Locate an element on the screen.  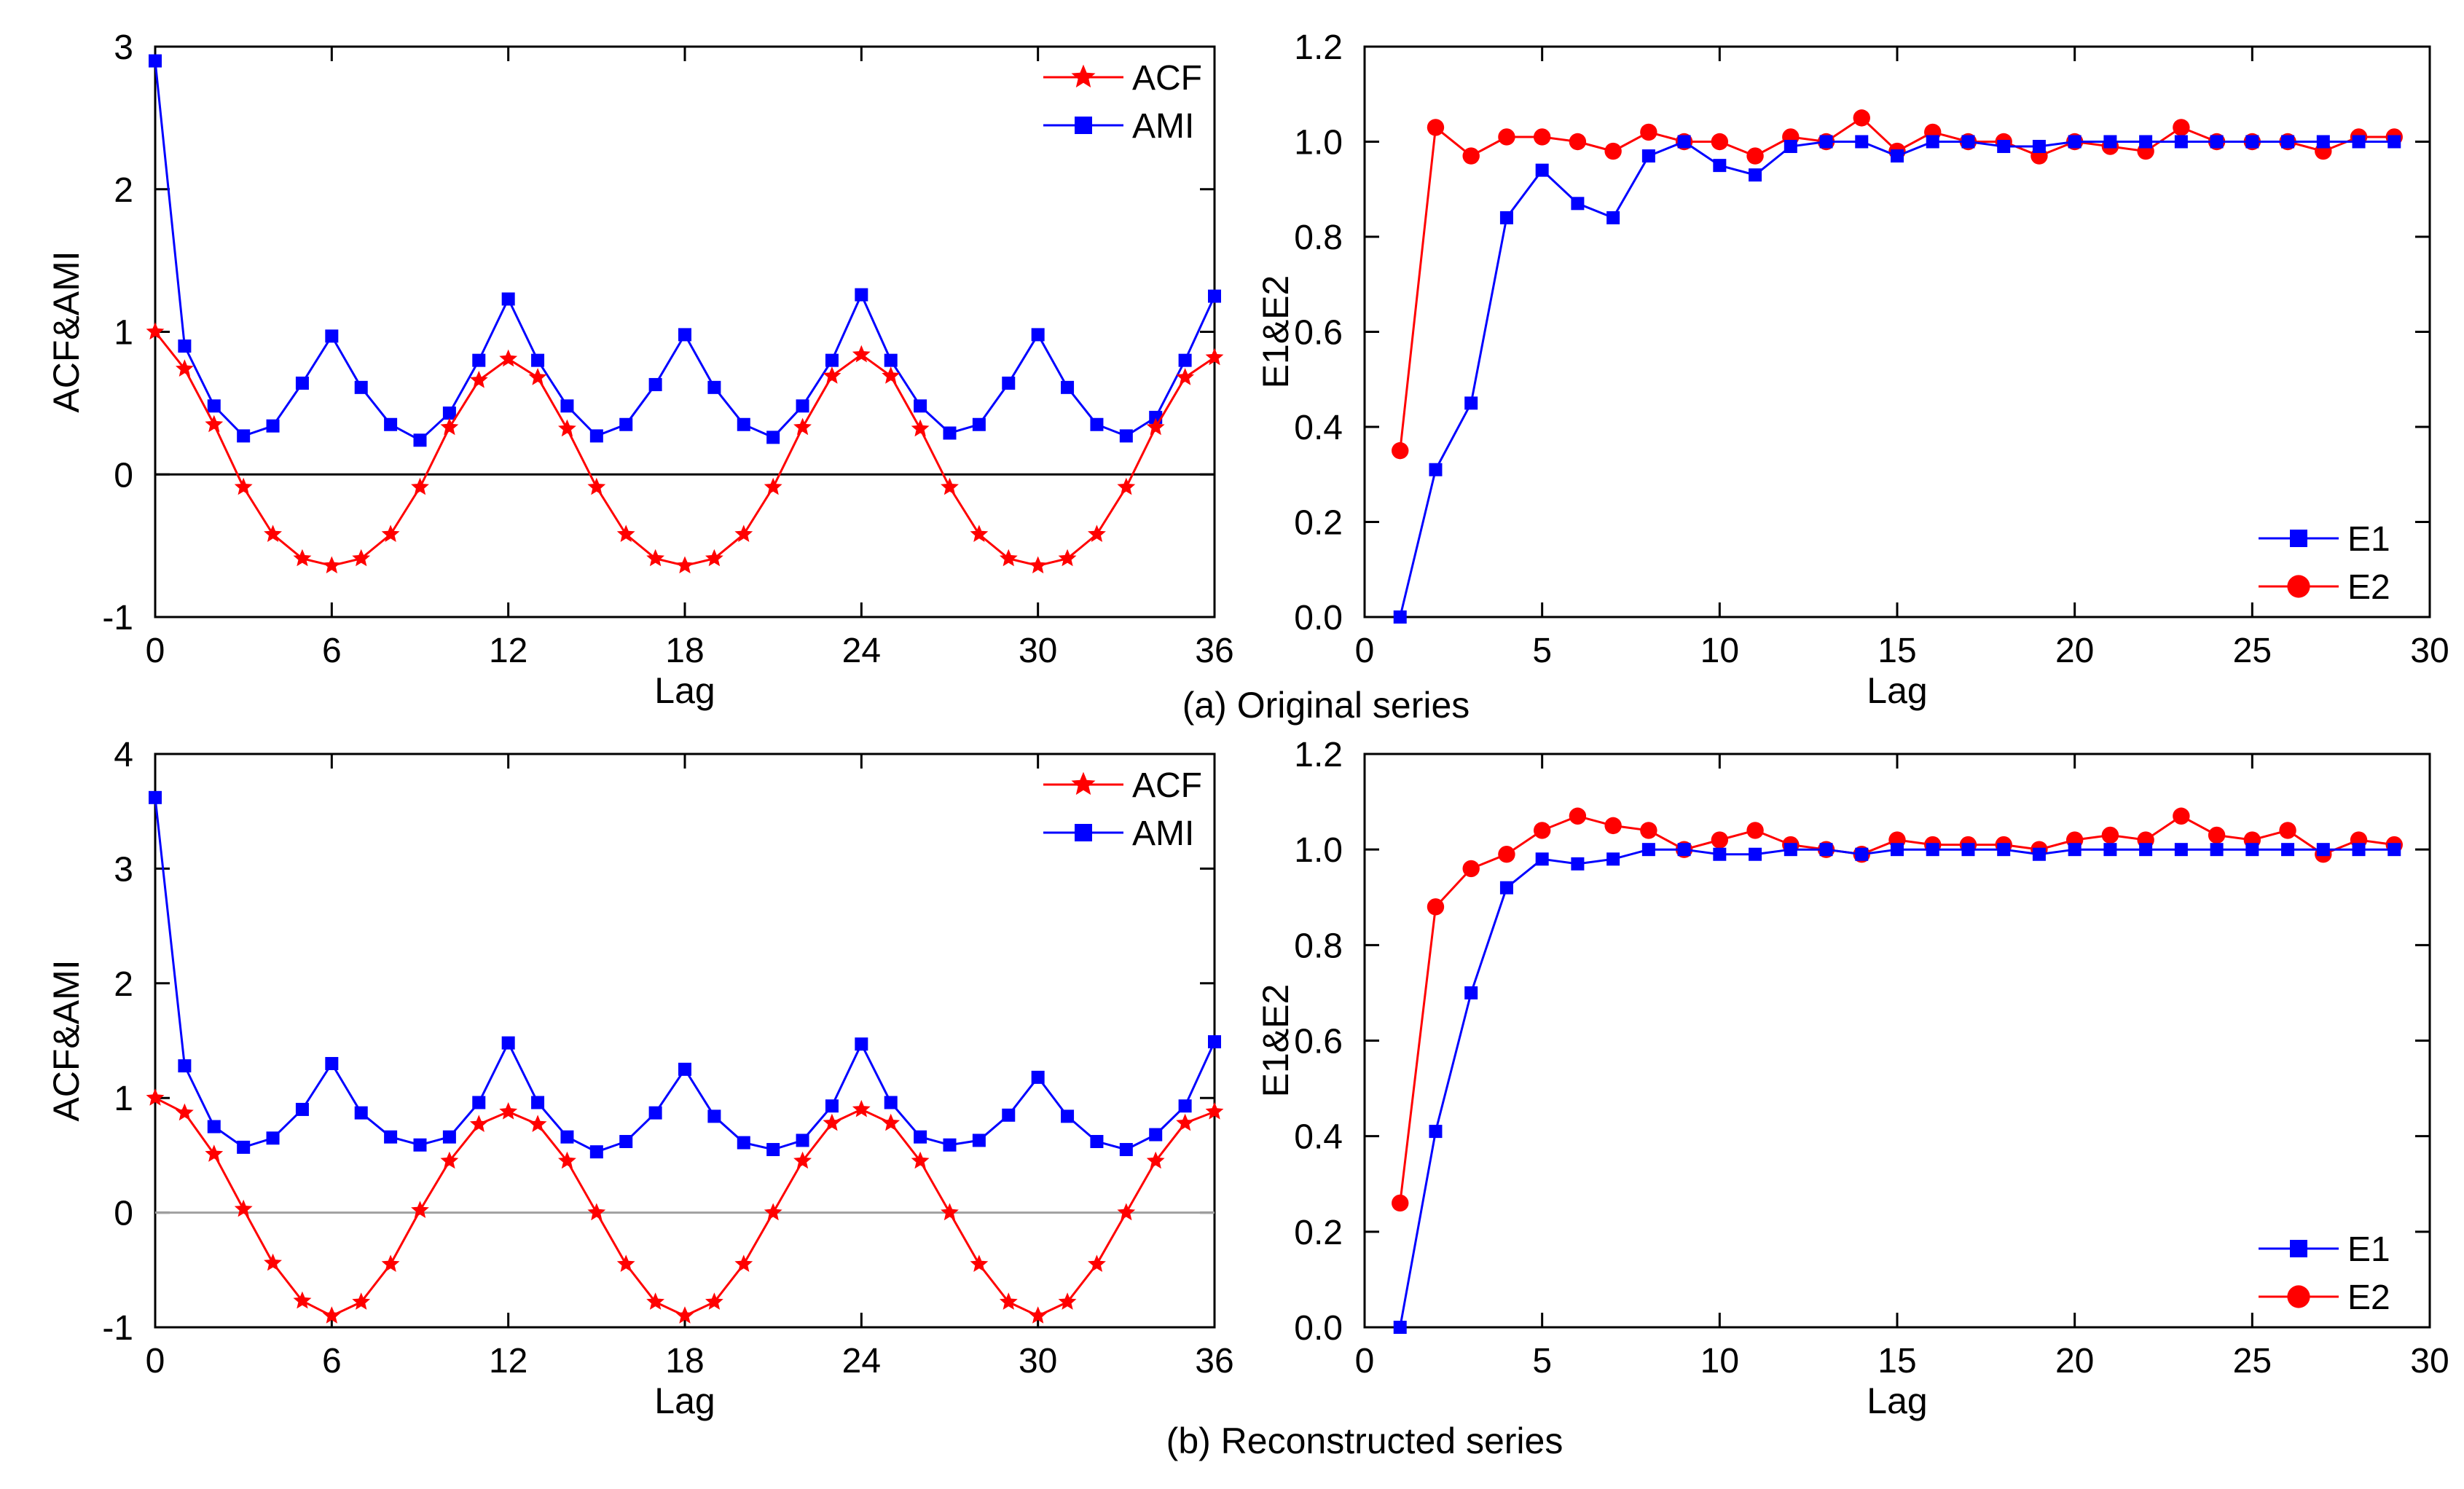
legend-label-e1: E1 is located at coordinates (2369, 539).